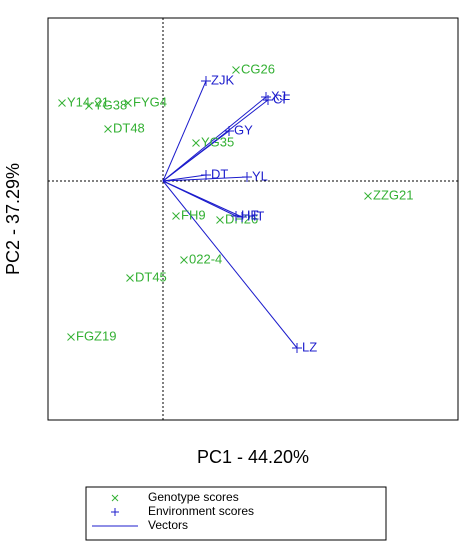  I want to click on point-label: DT48, so click(129, 127).